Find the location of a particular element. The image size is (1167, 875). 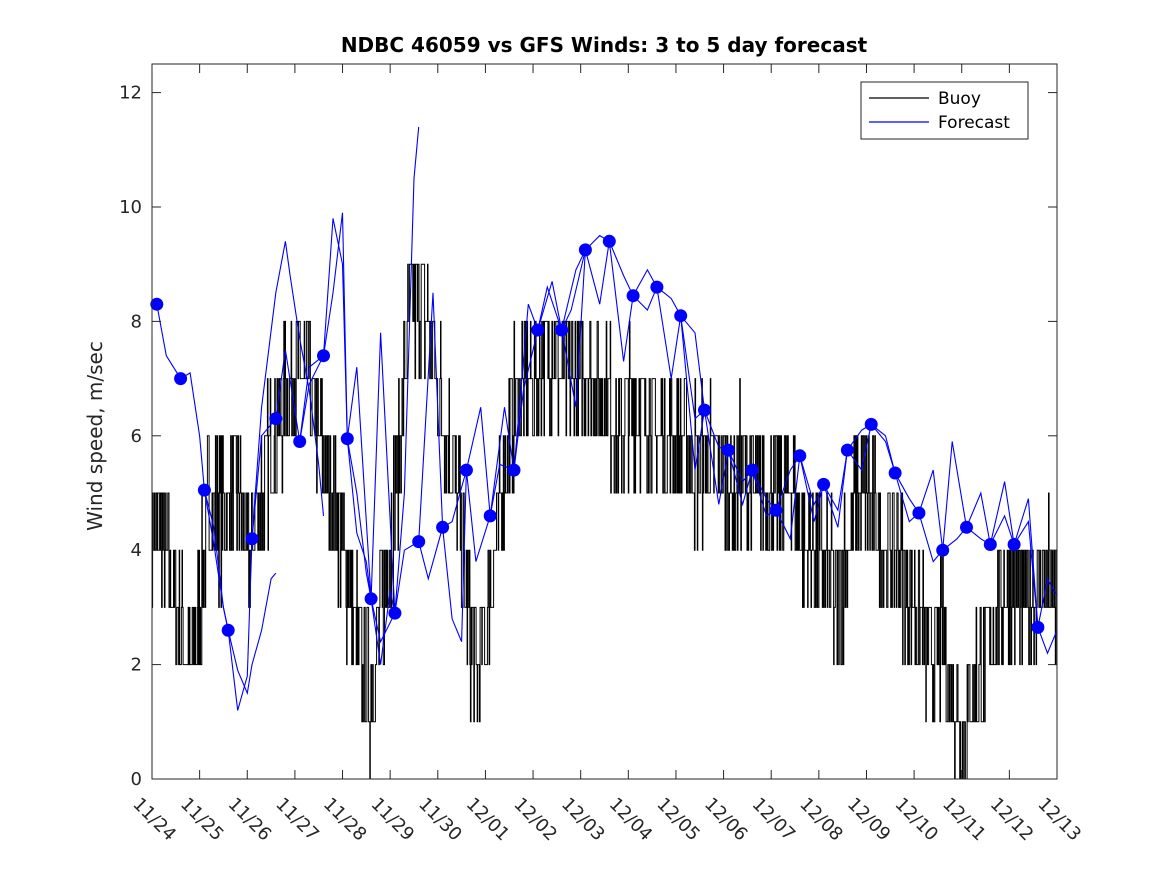

legend: Buoy Forecast is located at coordinates (944, 110).